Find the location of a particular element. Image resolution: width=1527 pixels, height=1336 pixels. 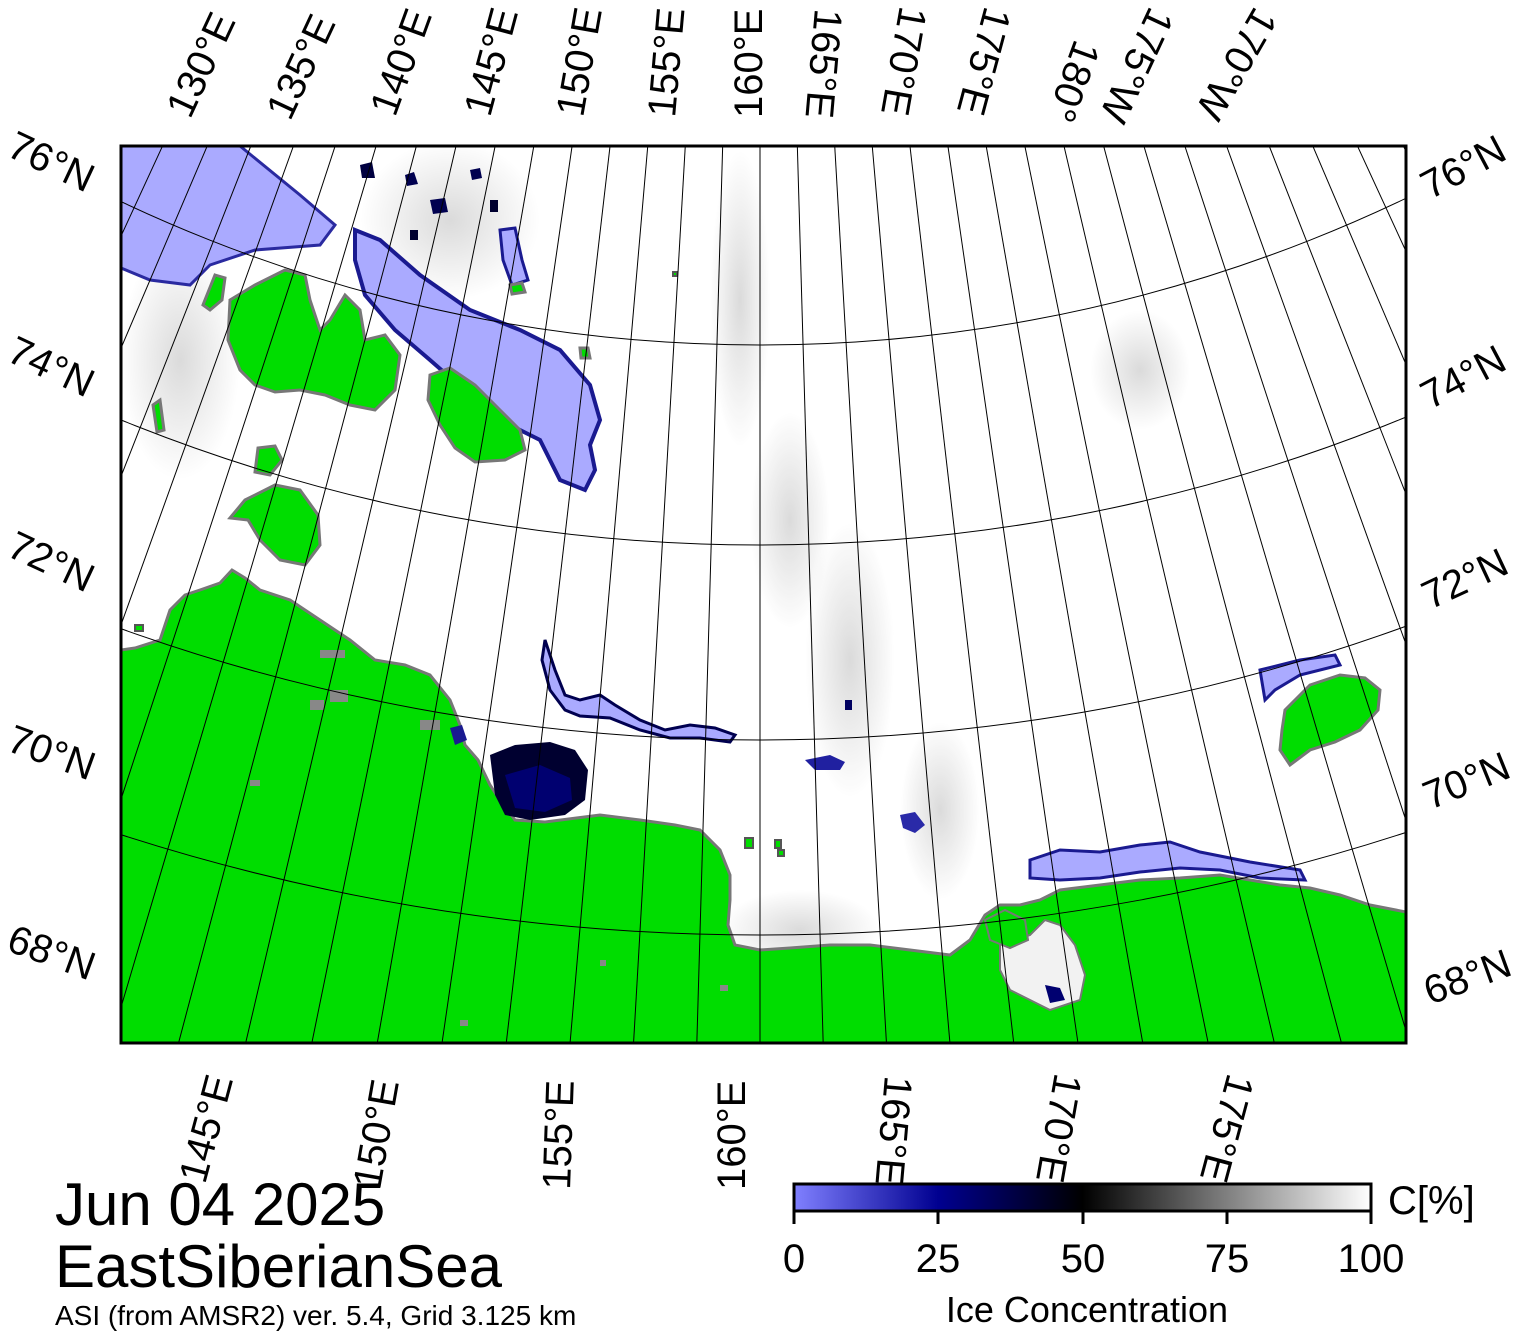

top-lon-label: 165°E is located at coordinates (822, 63).